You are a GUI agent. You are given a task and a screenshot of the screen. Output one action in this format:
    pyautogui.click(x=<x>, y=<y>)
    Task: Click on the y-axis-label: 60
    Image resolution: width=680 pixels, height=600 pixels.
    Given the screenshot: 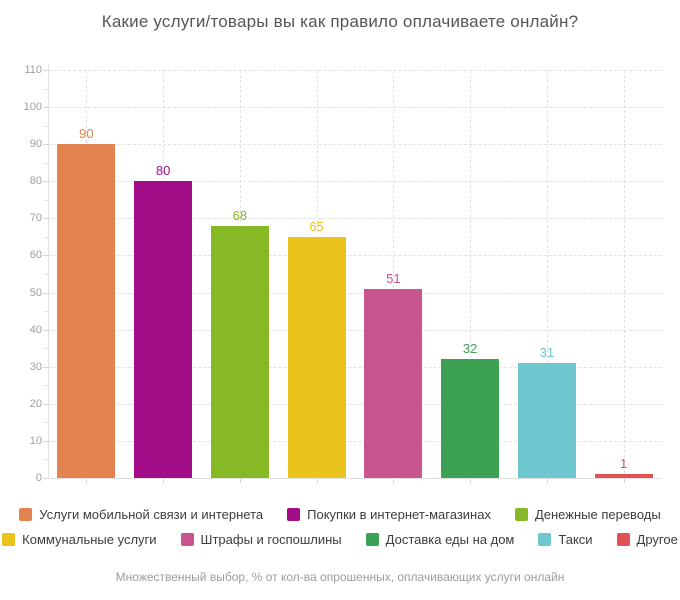 What is the action you would take?
    pyautogui.click(x=35, y=255)
    